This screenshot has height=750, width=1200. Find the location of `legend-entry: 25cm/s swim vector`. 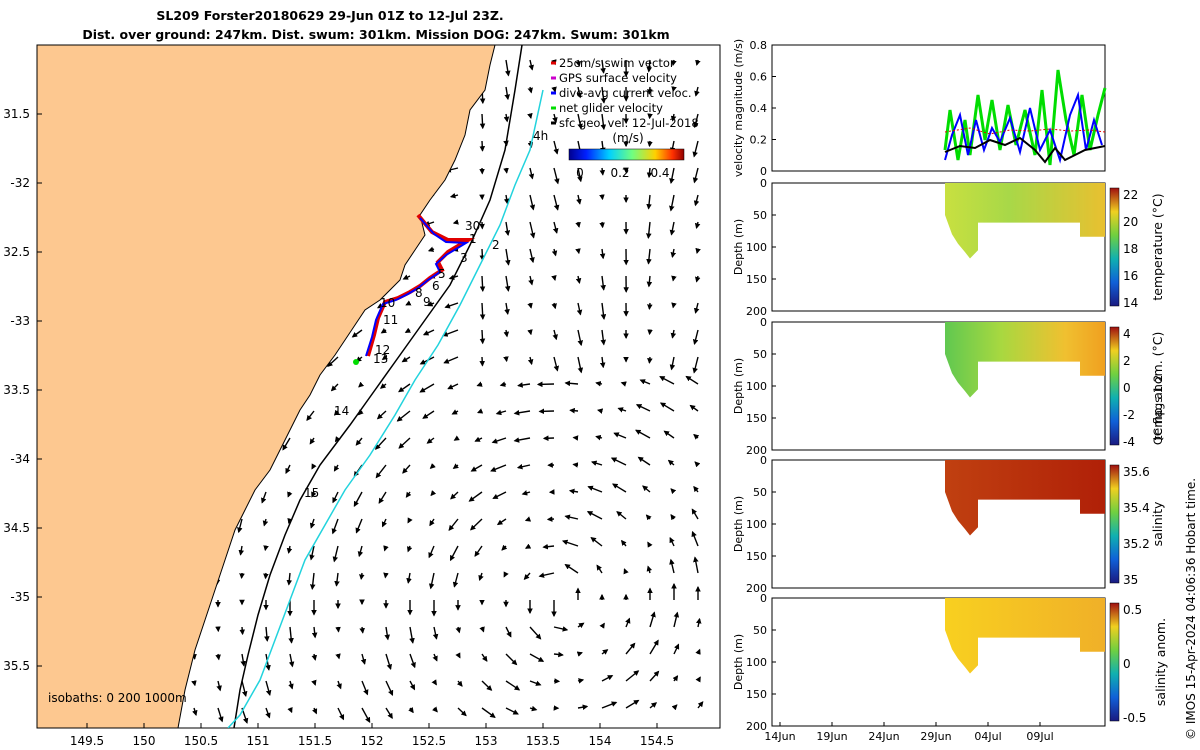

legend-entry: 25cm/s swim vector is located at coordinates (617, 63).